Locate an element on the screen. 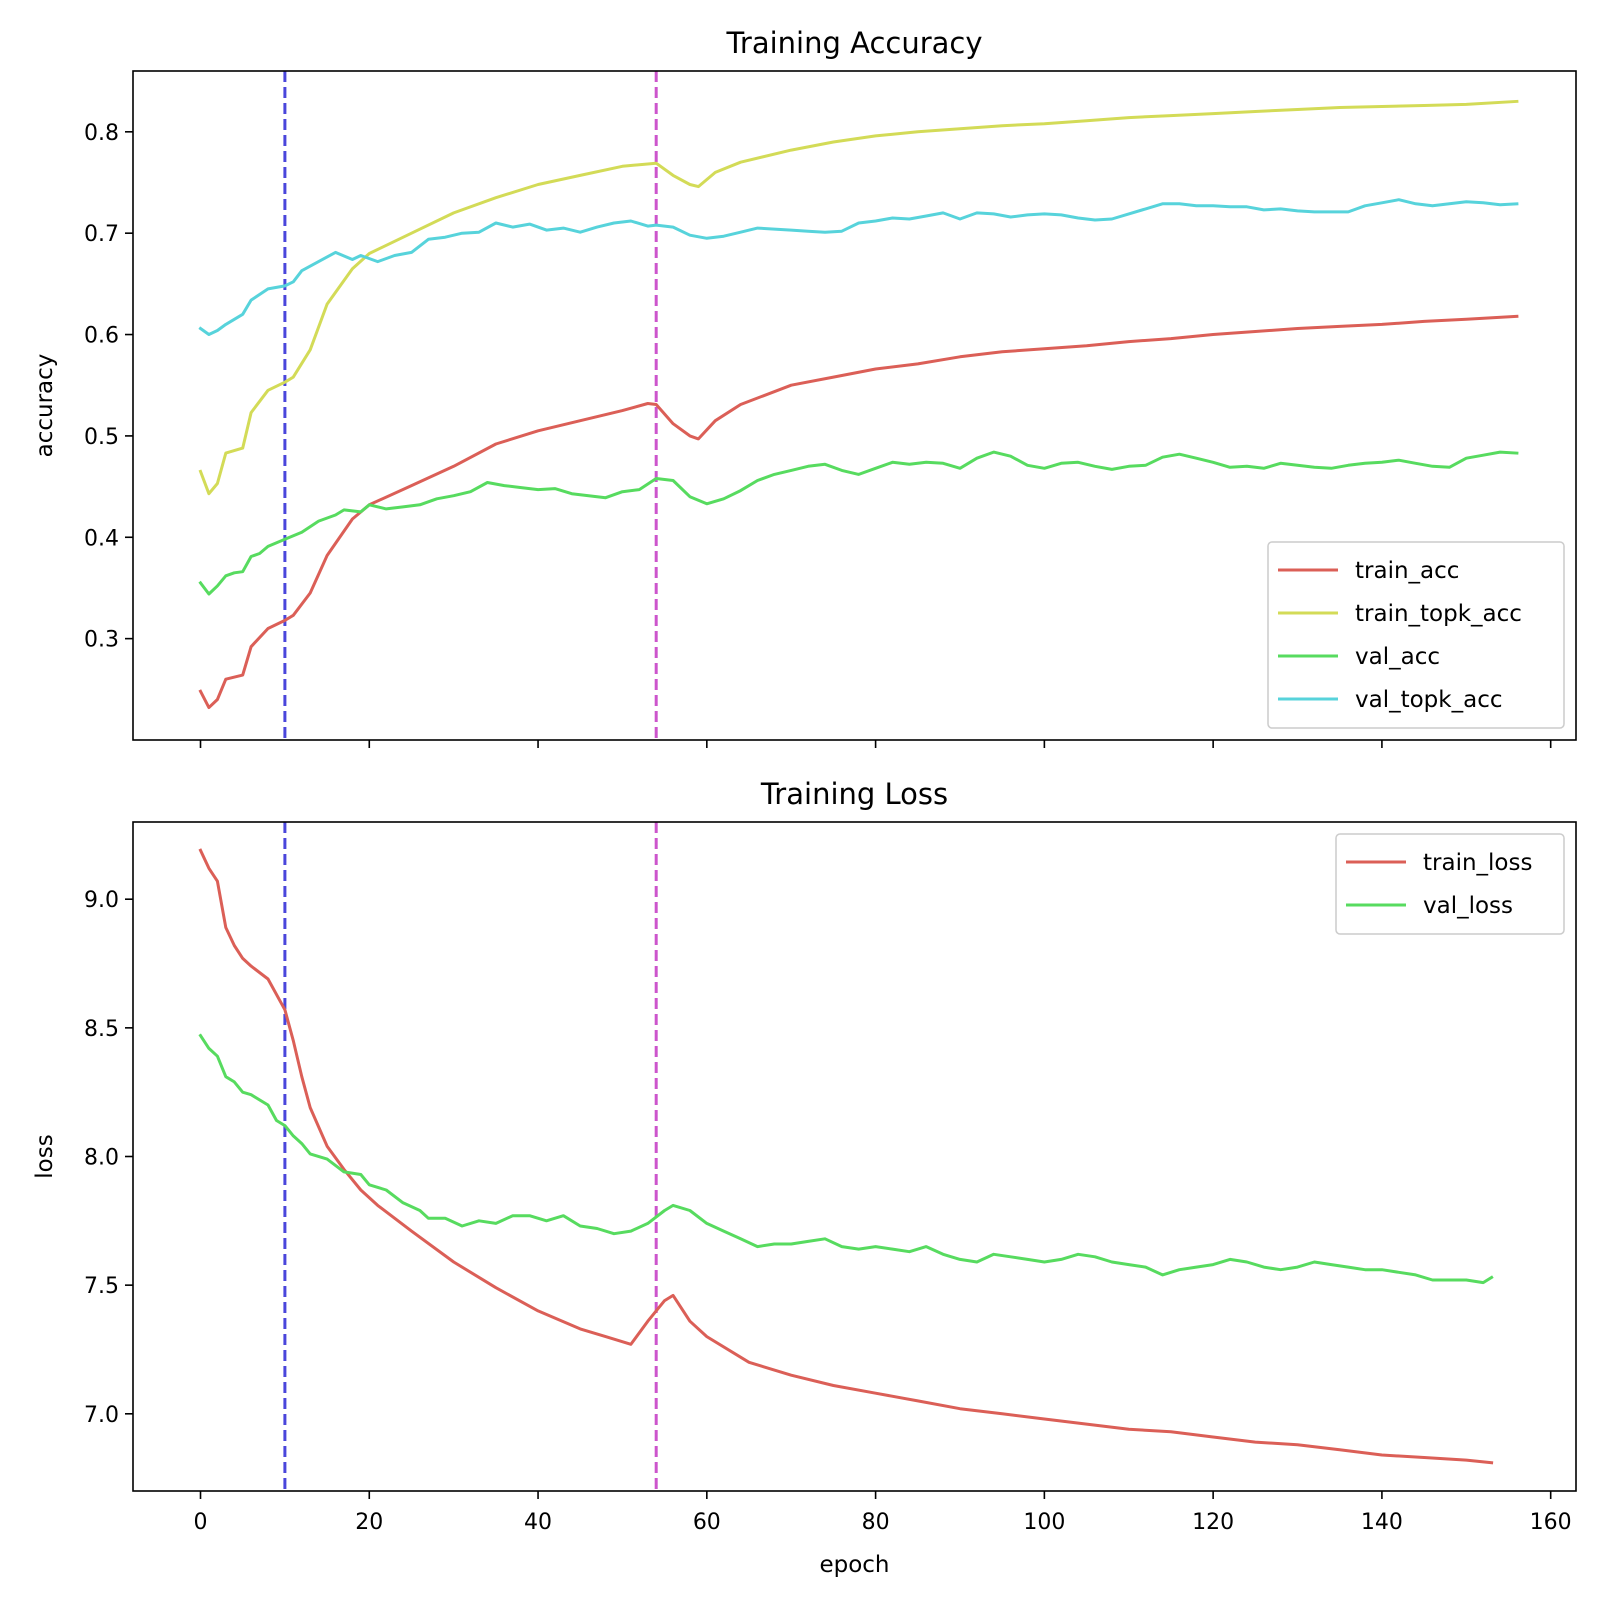 The image size is (1600, 1600). loss-y-tick-label: 9.0 is located at coordinates (101, 900).